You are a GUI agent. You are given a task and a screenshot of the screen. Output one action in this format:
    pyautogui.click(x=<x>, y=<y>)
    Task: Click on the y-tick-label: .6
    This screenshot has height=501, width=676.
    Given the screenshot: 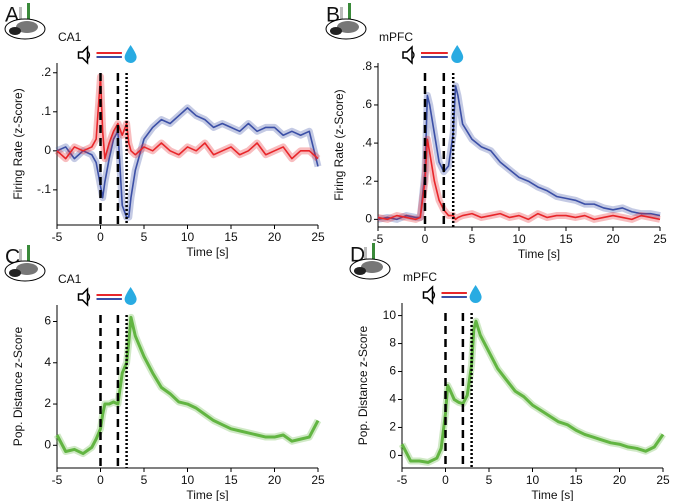 What is the action you would take?
    pyautogui.click(x=367, y=104)
    